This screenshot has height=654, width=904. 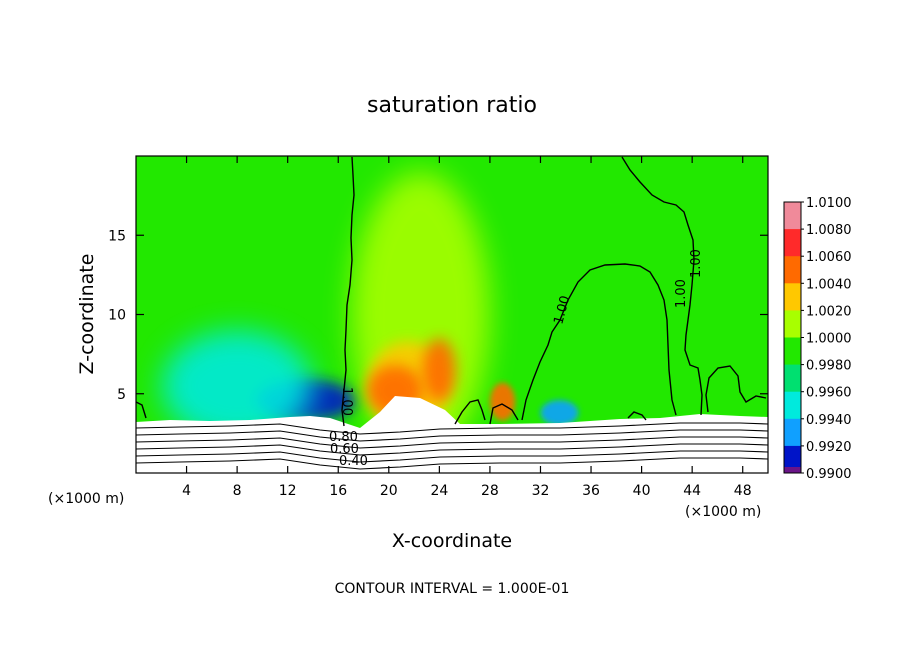 I want to click on chart-title: saturation ratio, so click(x=452, y=105).